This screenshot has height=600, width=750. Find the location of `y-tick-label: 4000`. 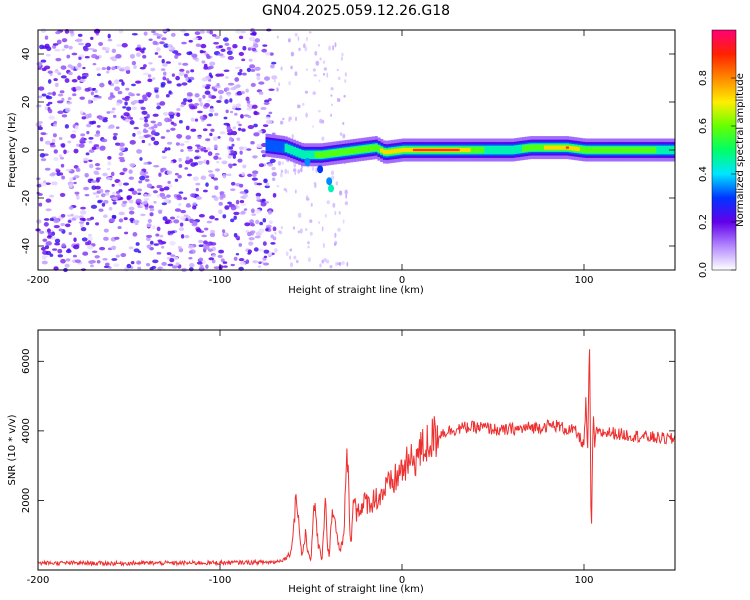

y-tick-label: 4000 is located at coordinates (26, 430).